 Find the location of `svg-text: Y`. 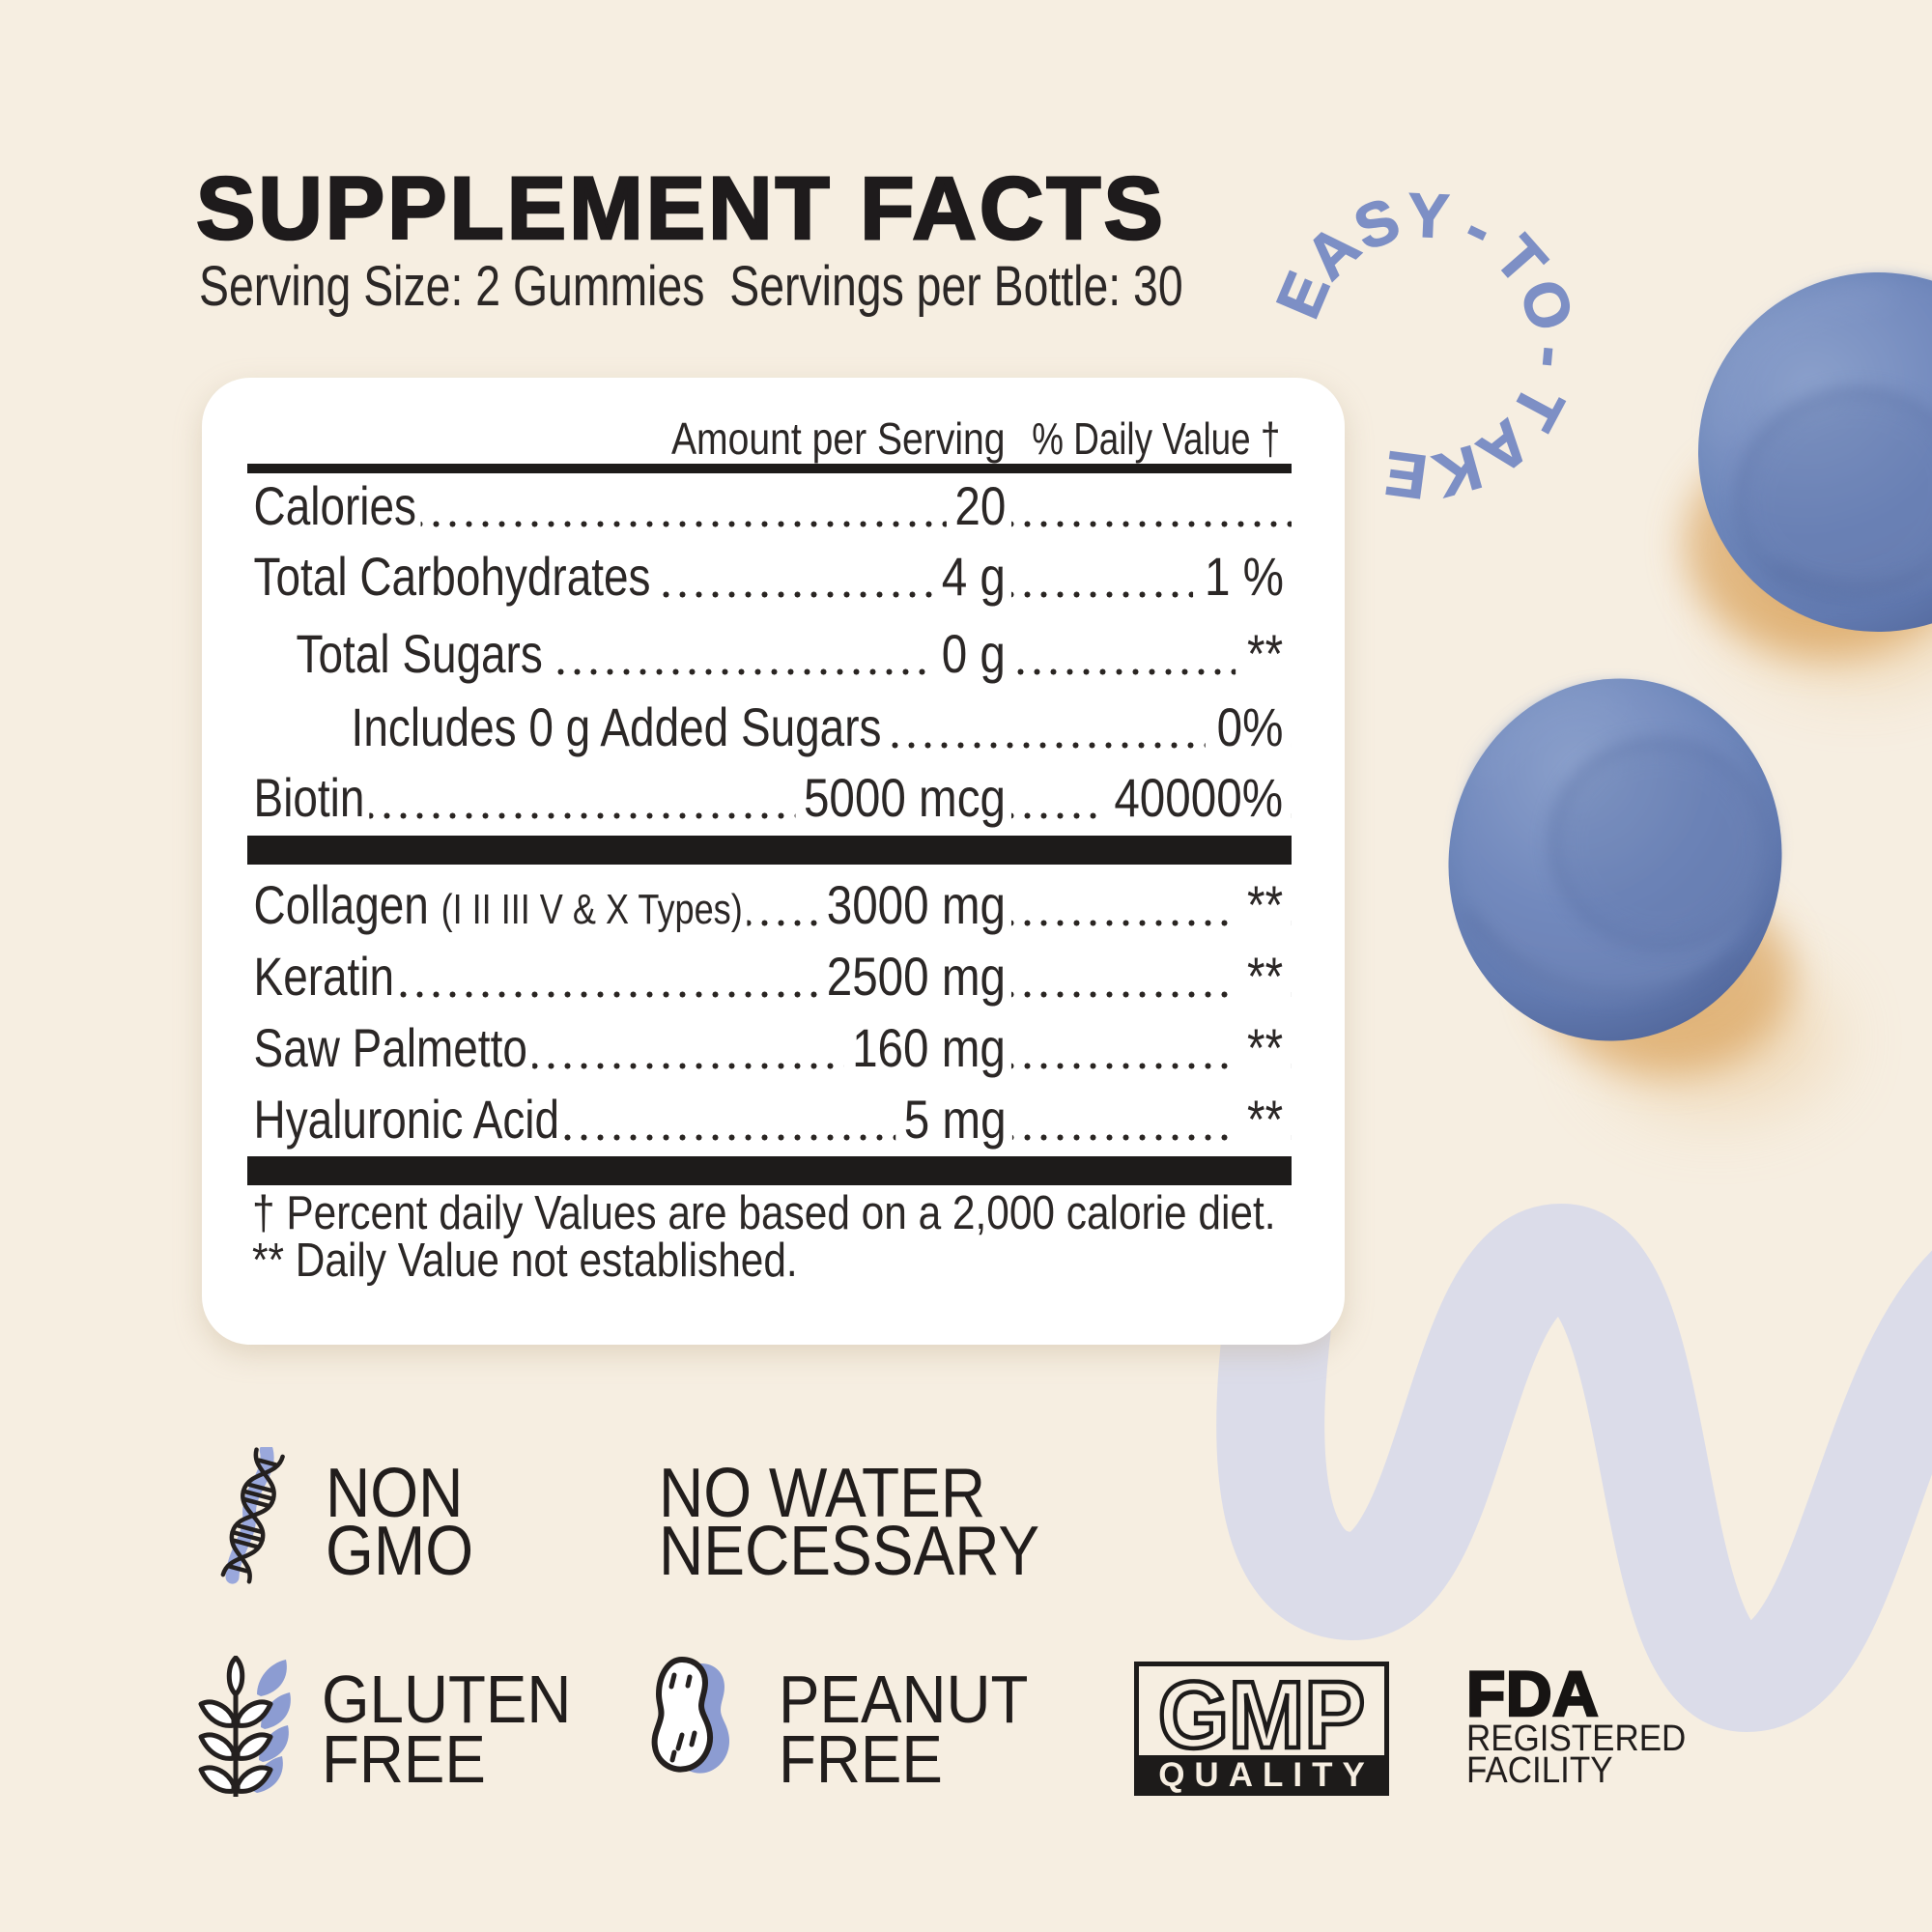

svg-text: Y is located at coordinates (1428, 215).